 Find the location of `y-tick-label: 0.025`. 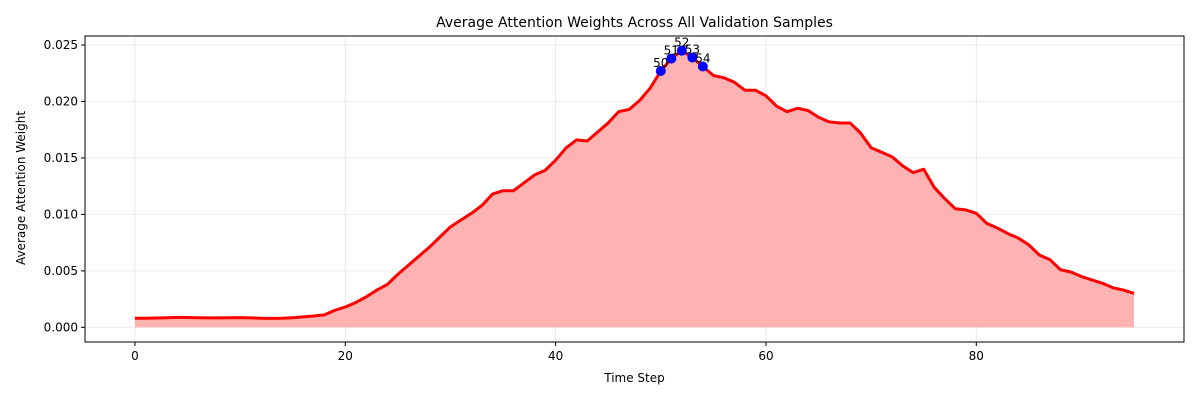

y-tick-label: 0.025 is located at coordinates (61, 45).